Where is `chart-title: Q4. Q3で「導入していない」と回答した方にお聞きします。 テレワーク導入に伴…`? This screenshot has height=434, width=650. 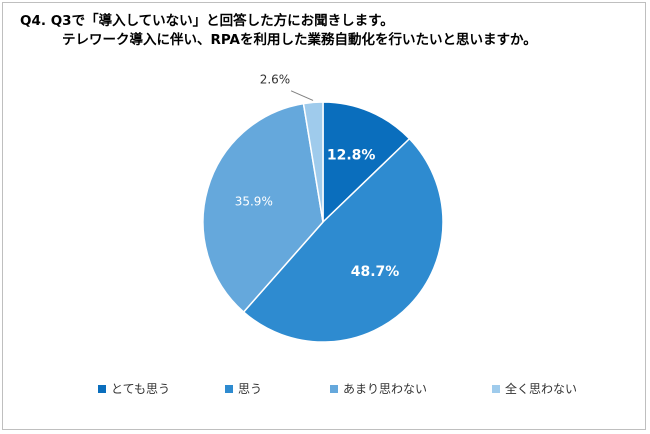 chart-title: Q4. Q3で「導入していない」と回答した方にお聞きします。 テレワーク導入に伴… is located at coordinates (278, 31).